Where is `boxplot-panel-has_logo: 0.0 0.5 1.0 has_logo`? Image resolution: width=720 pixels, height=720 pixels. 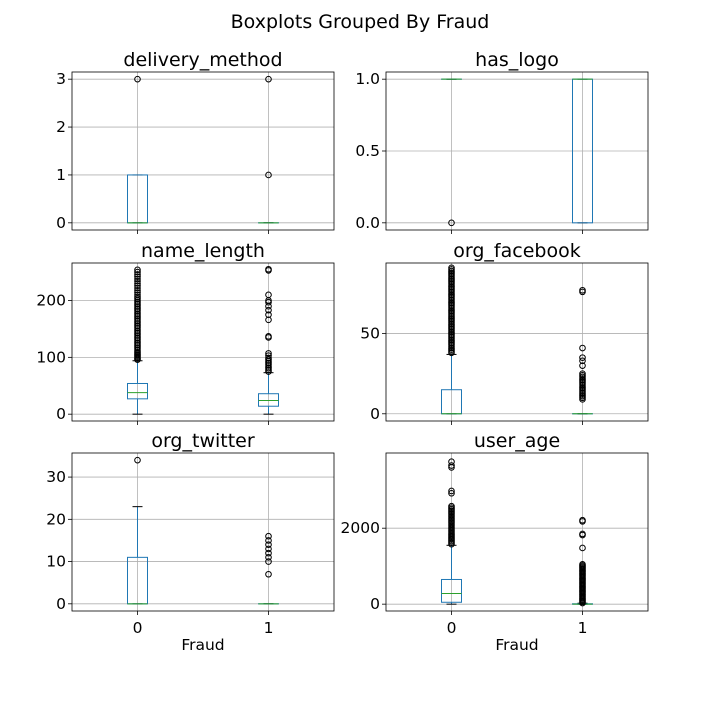
boxplot-panel-has_logo: 0.0 0.5 1.0 has_logo is located at coordinates (502, 141).